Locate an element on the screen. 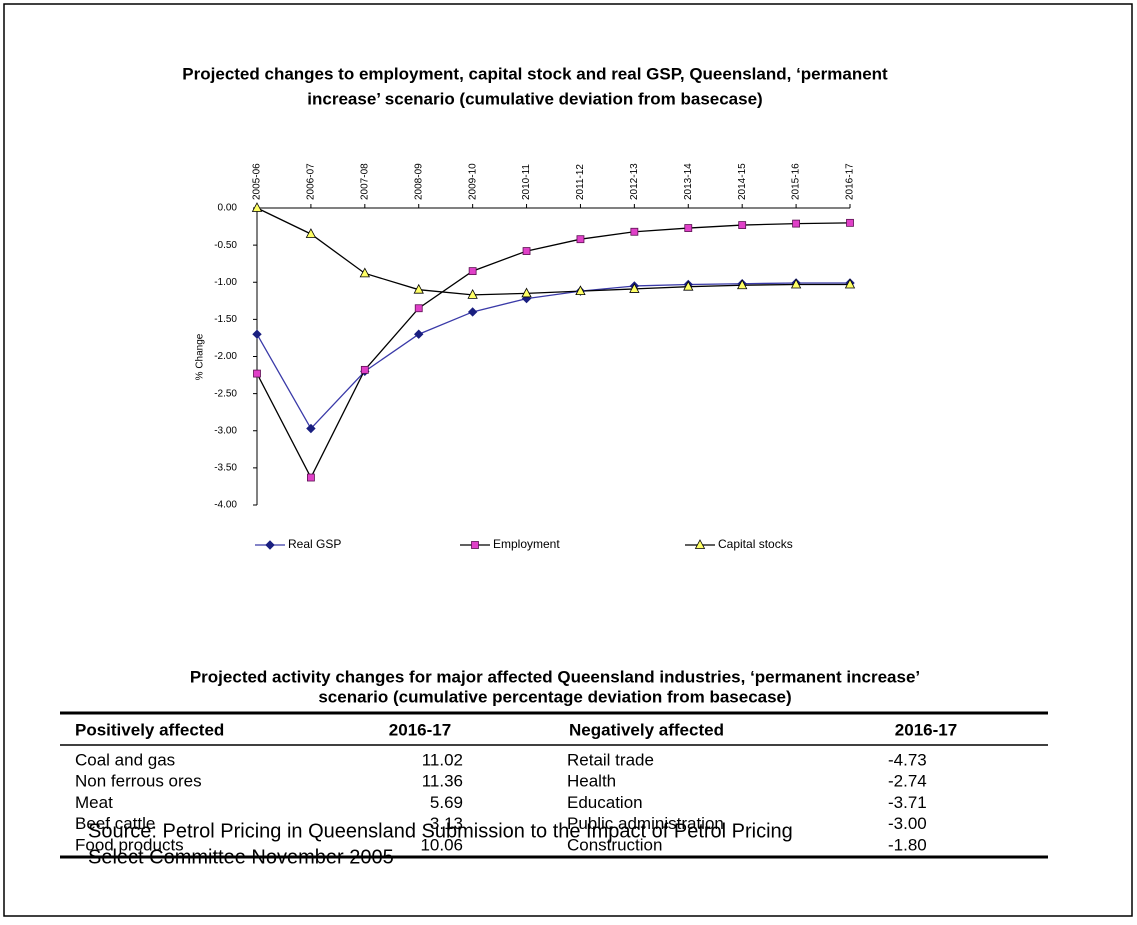 The height and width of the screenshot is (925, 1137). legend-label: Capital stocks is located at coordinates (755, 544).